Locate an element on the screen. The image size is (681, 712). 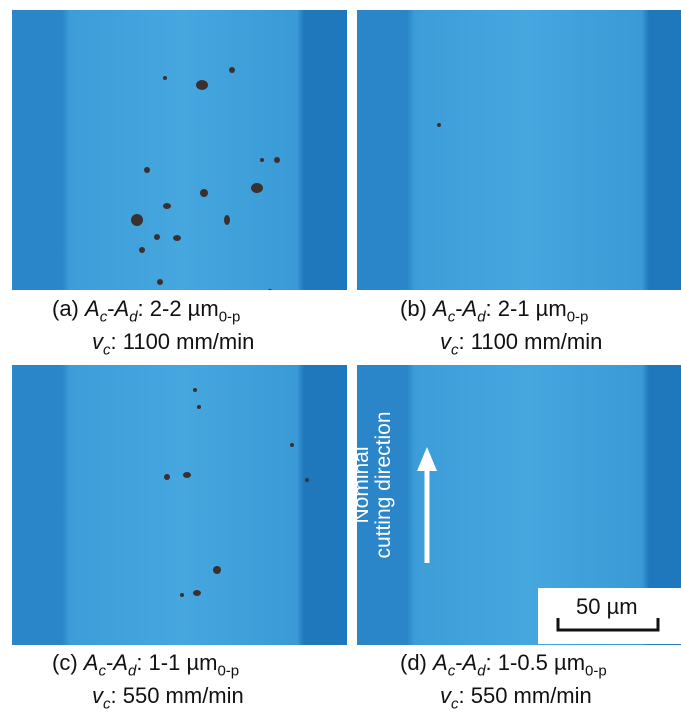
caption-part: (d) is located at coordinates (416, 662).